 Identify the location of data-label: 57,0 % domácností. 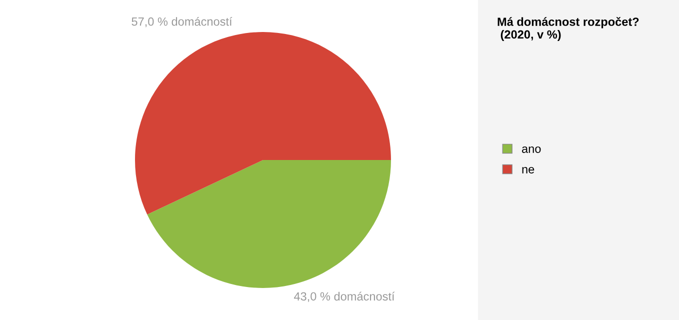
(182, 22).